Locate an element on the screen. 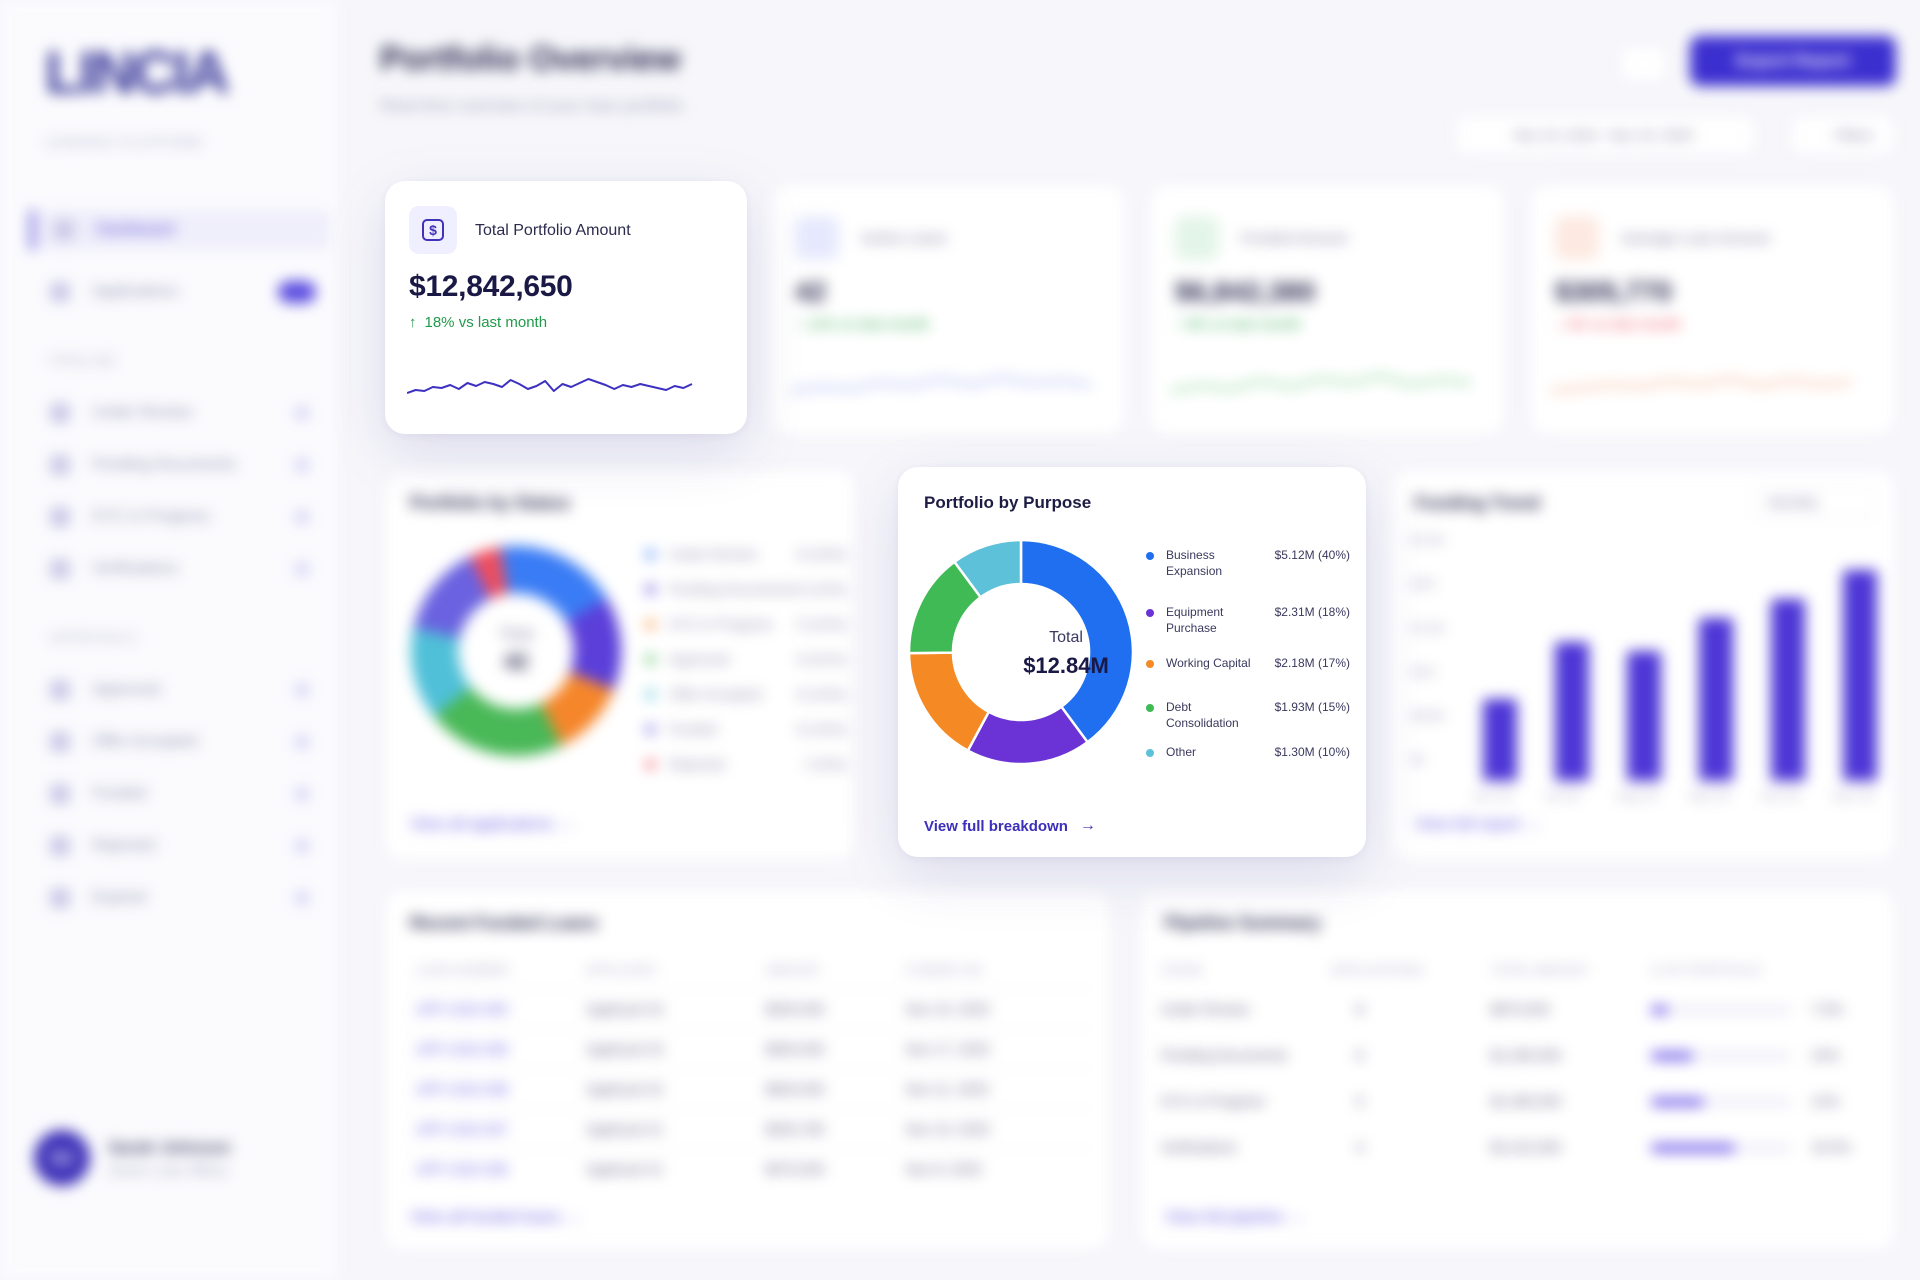  table-cell: APP-1024-296 is located at coordinates (462, 1169).